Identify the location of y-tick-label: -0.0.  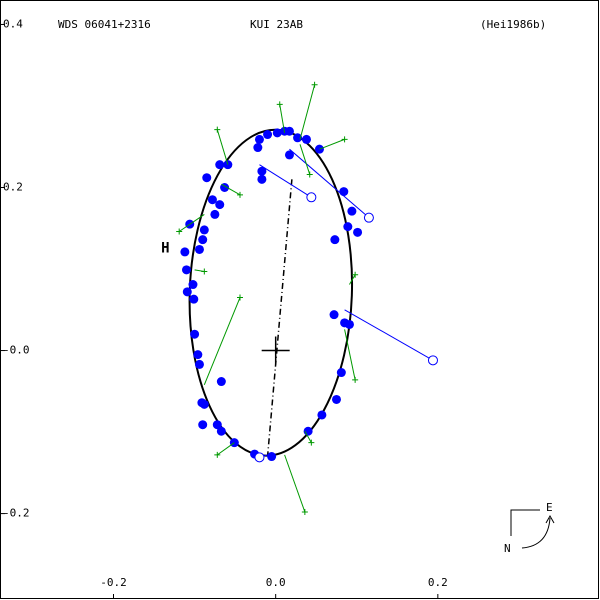
(16, 350).